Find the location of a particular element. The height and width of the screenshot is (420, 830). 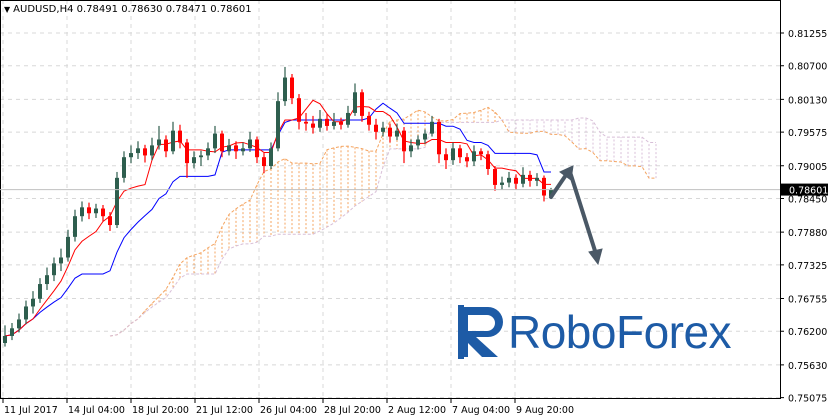

high-value: 0.78630 is located at coordinates (142, 9).